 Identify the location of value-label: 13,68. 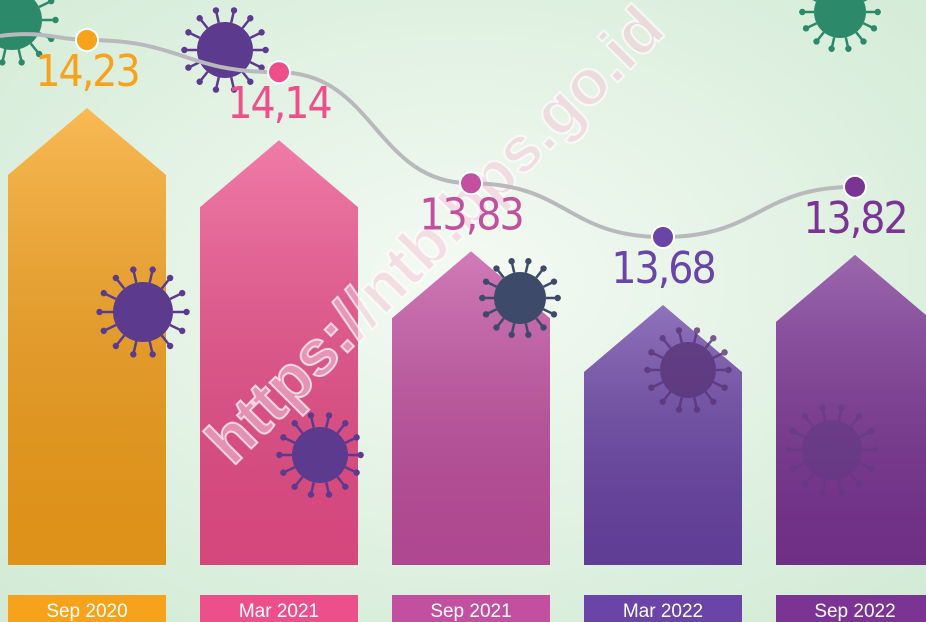
(662, 268).